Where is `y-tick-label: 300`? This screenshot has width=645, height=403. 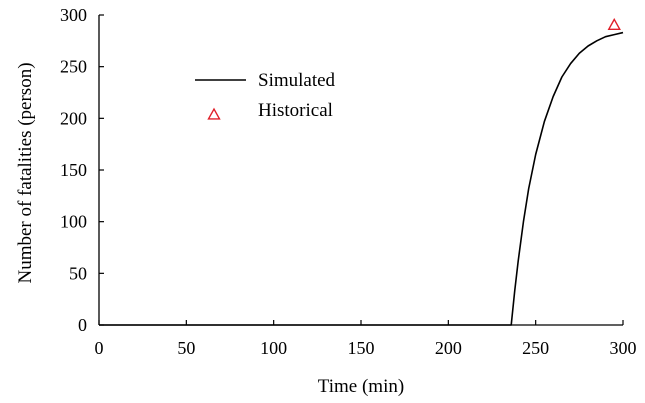
y-tick-label: 300 is located at coordinates (73, 15).